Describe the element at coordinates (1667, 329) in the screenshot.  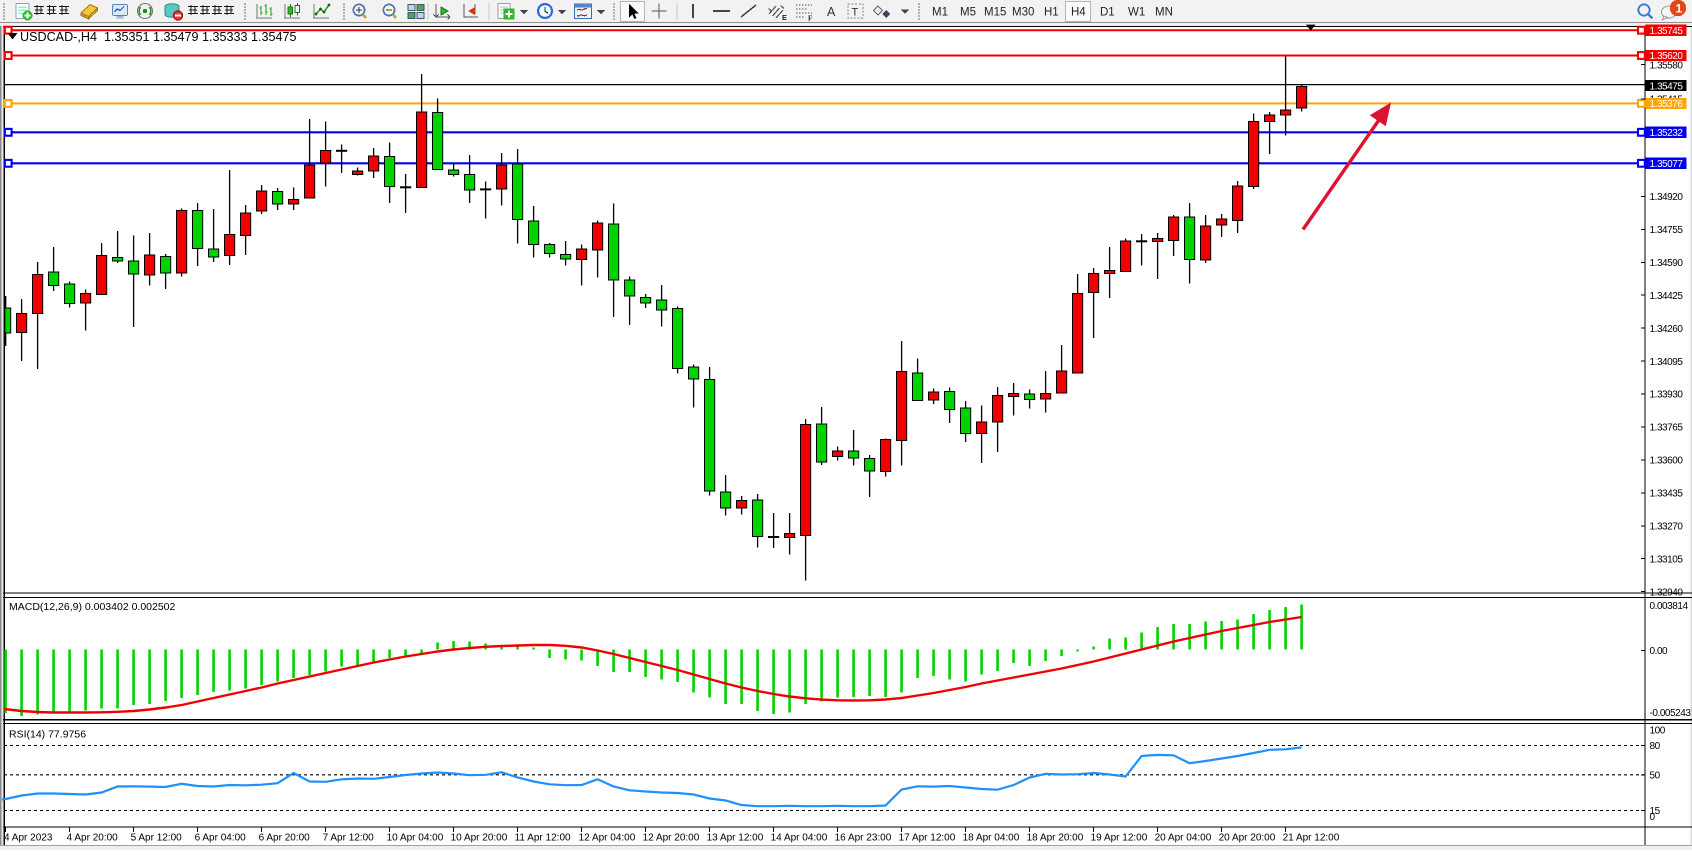
I see `svg-text: 1.34260` at that location.